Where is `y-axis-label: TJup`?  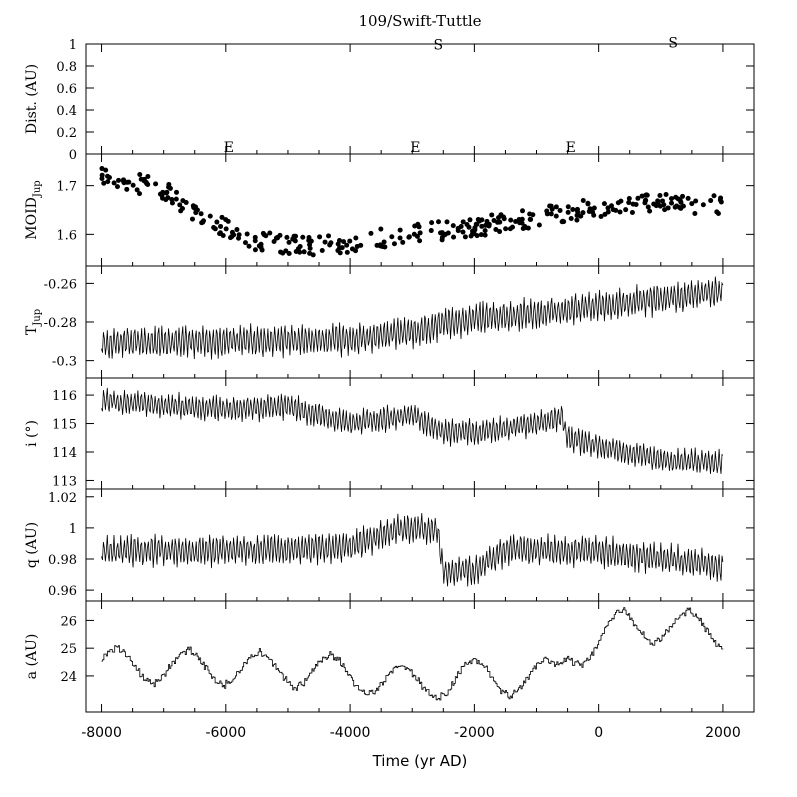
y-axis-label: TJup is located at coordinates (33, 322).